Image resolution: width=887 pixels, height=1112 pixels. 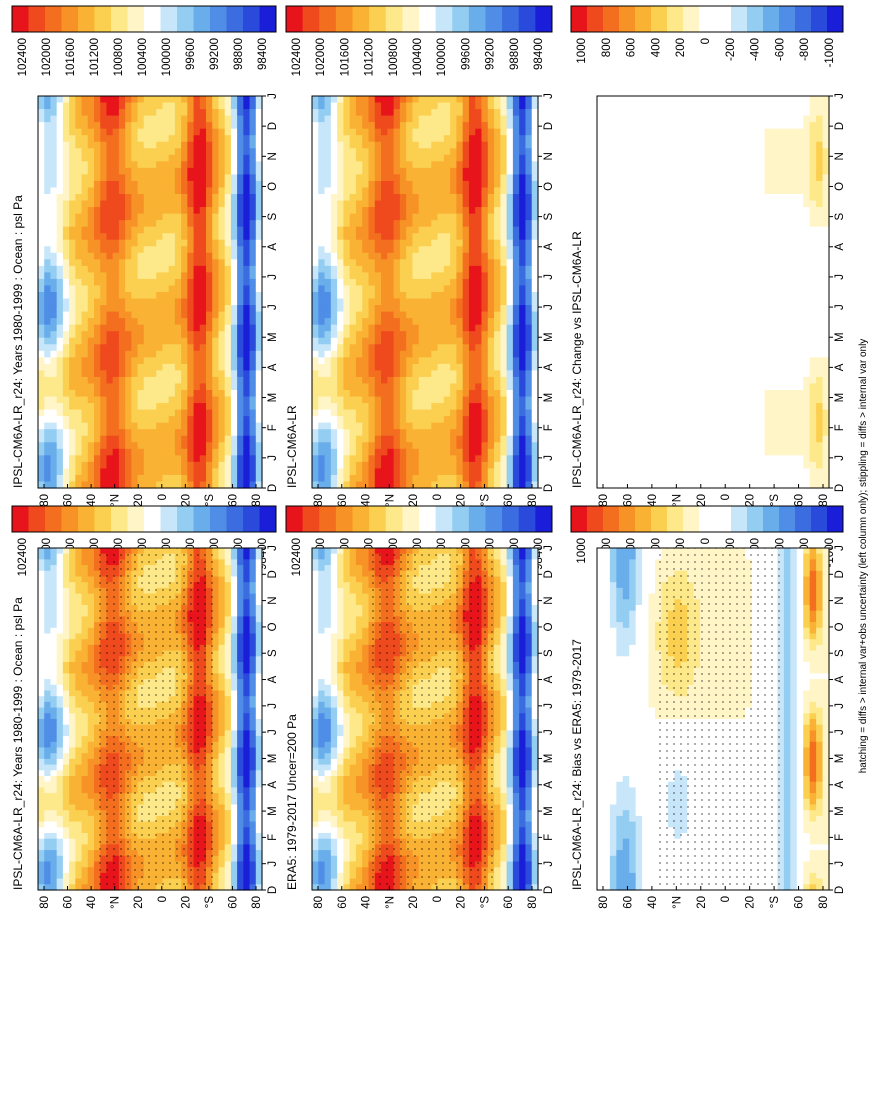 What do you see at coordinates (116, 902) in the screenshot?
I see `lat-tick-label: °N` at bounding box center [116, 902].